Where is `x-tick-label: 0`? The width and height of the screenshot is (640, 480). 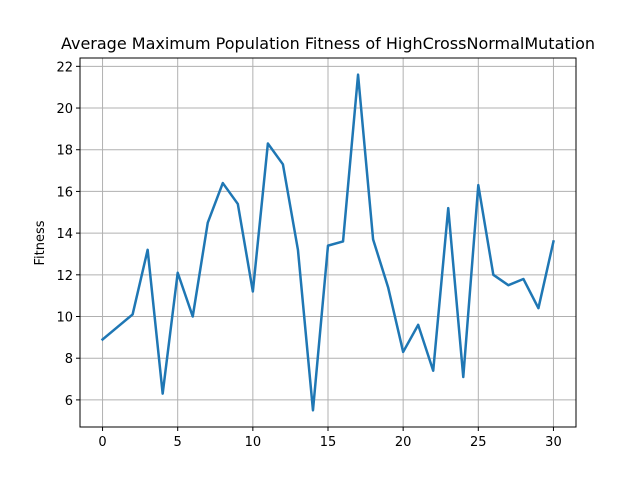
x-tick-label: 0 is located at coordinates (102, 442).